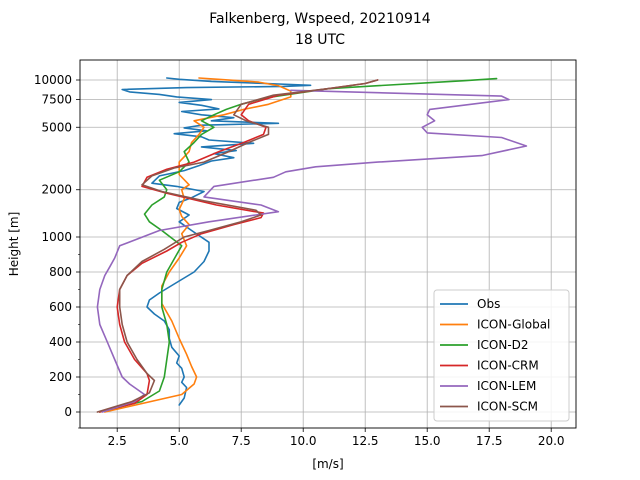 Image resolution: width=640 pixels, height=480 pixels. I want to click on x-tick-label: 15.0, so click(427, 441).